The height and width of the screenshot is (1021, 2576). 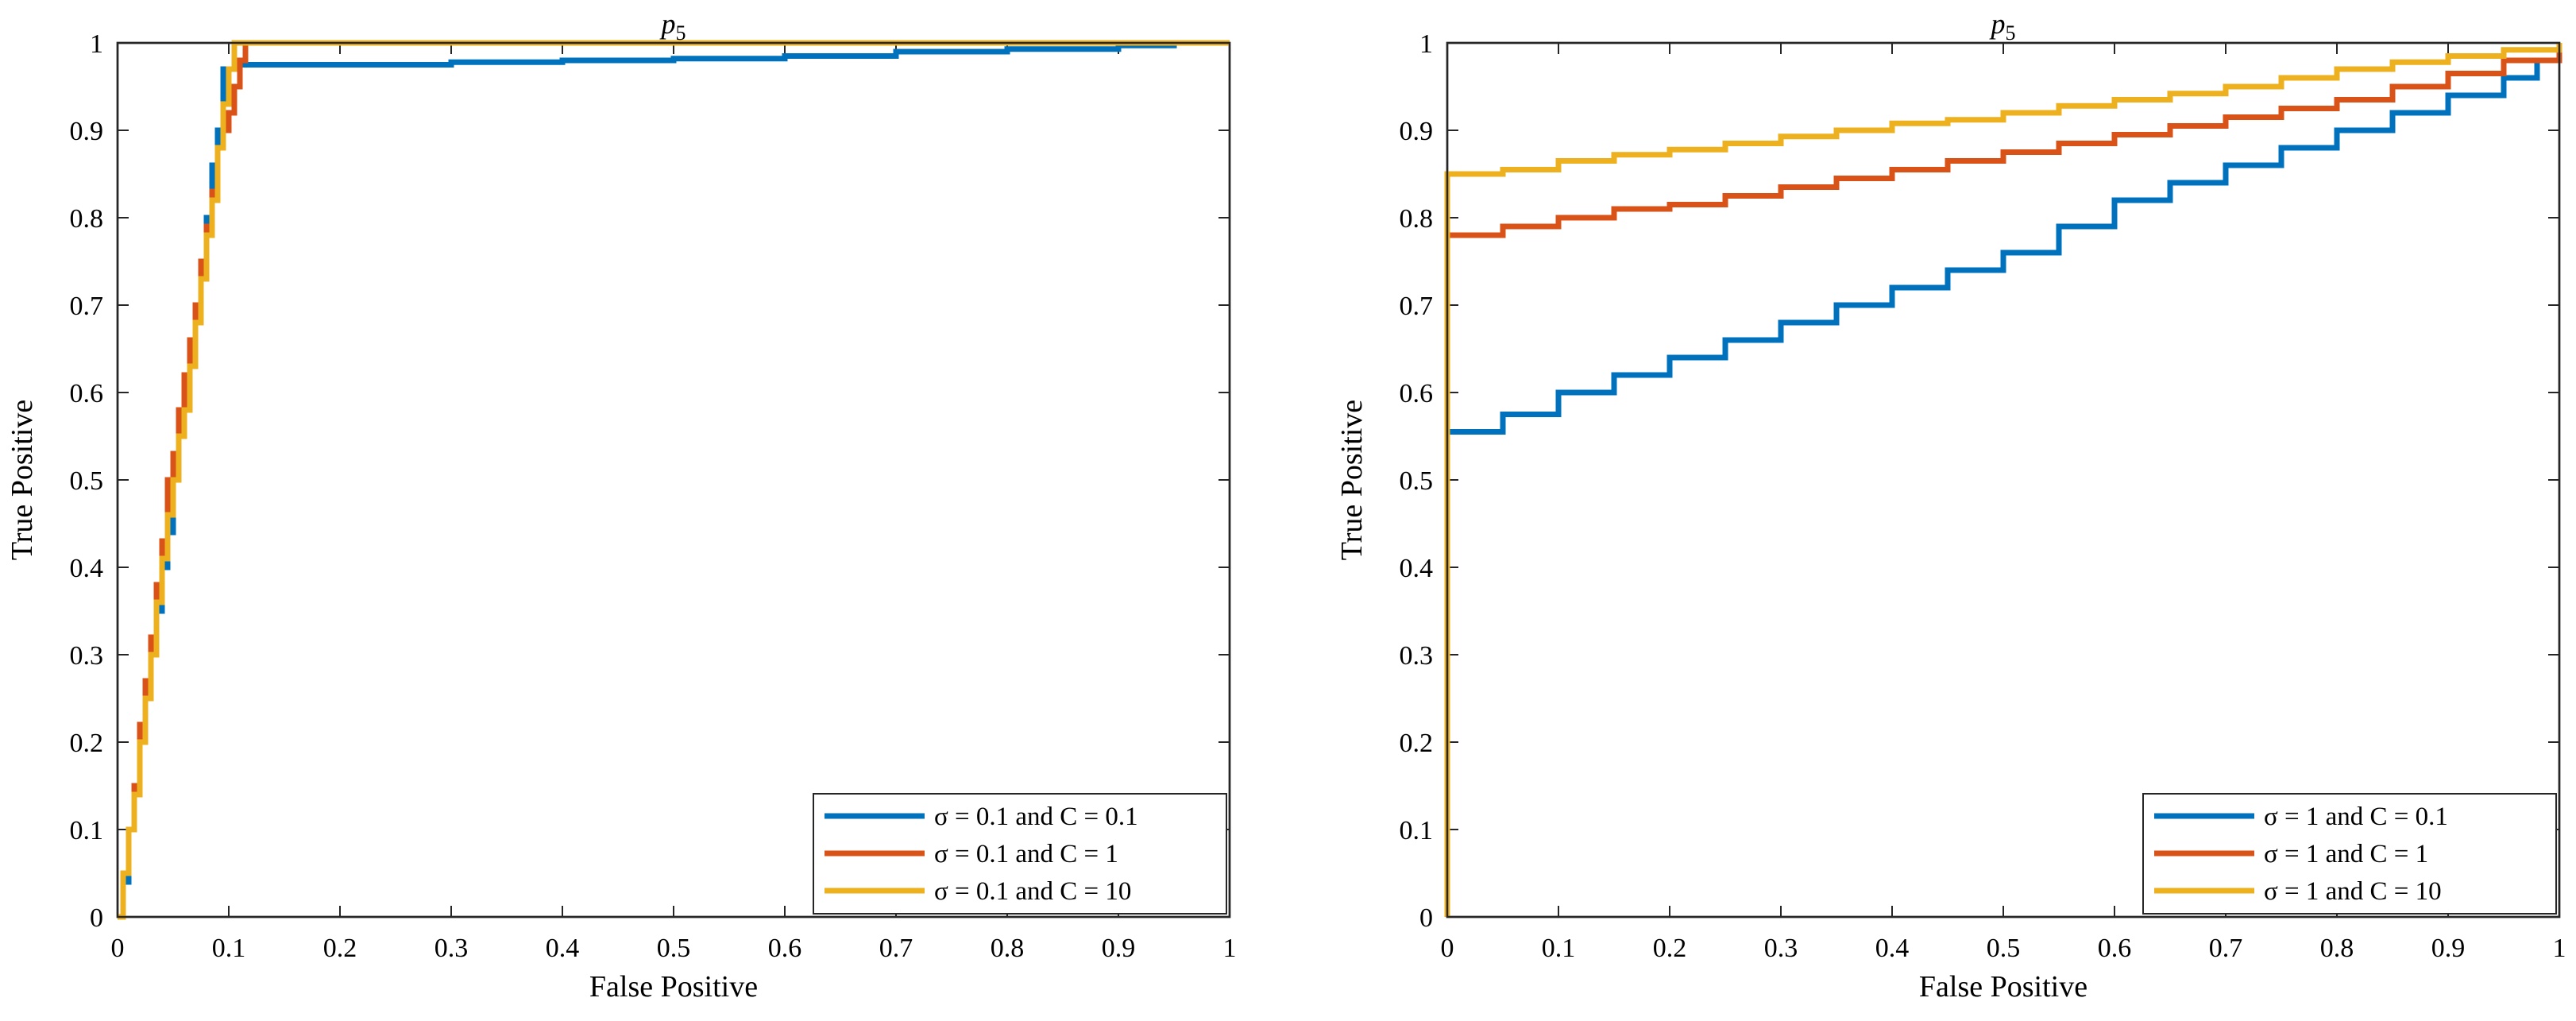 I want to click on legend-label-1: σ = 0.1 and C = 0.1, so click(x=1036, y=816).